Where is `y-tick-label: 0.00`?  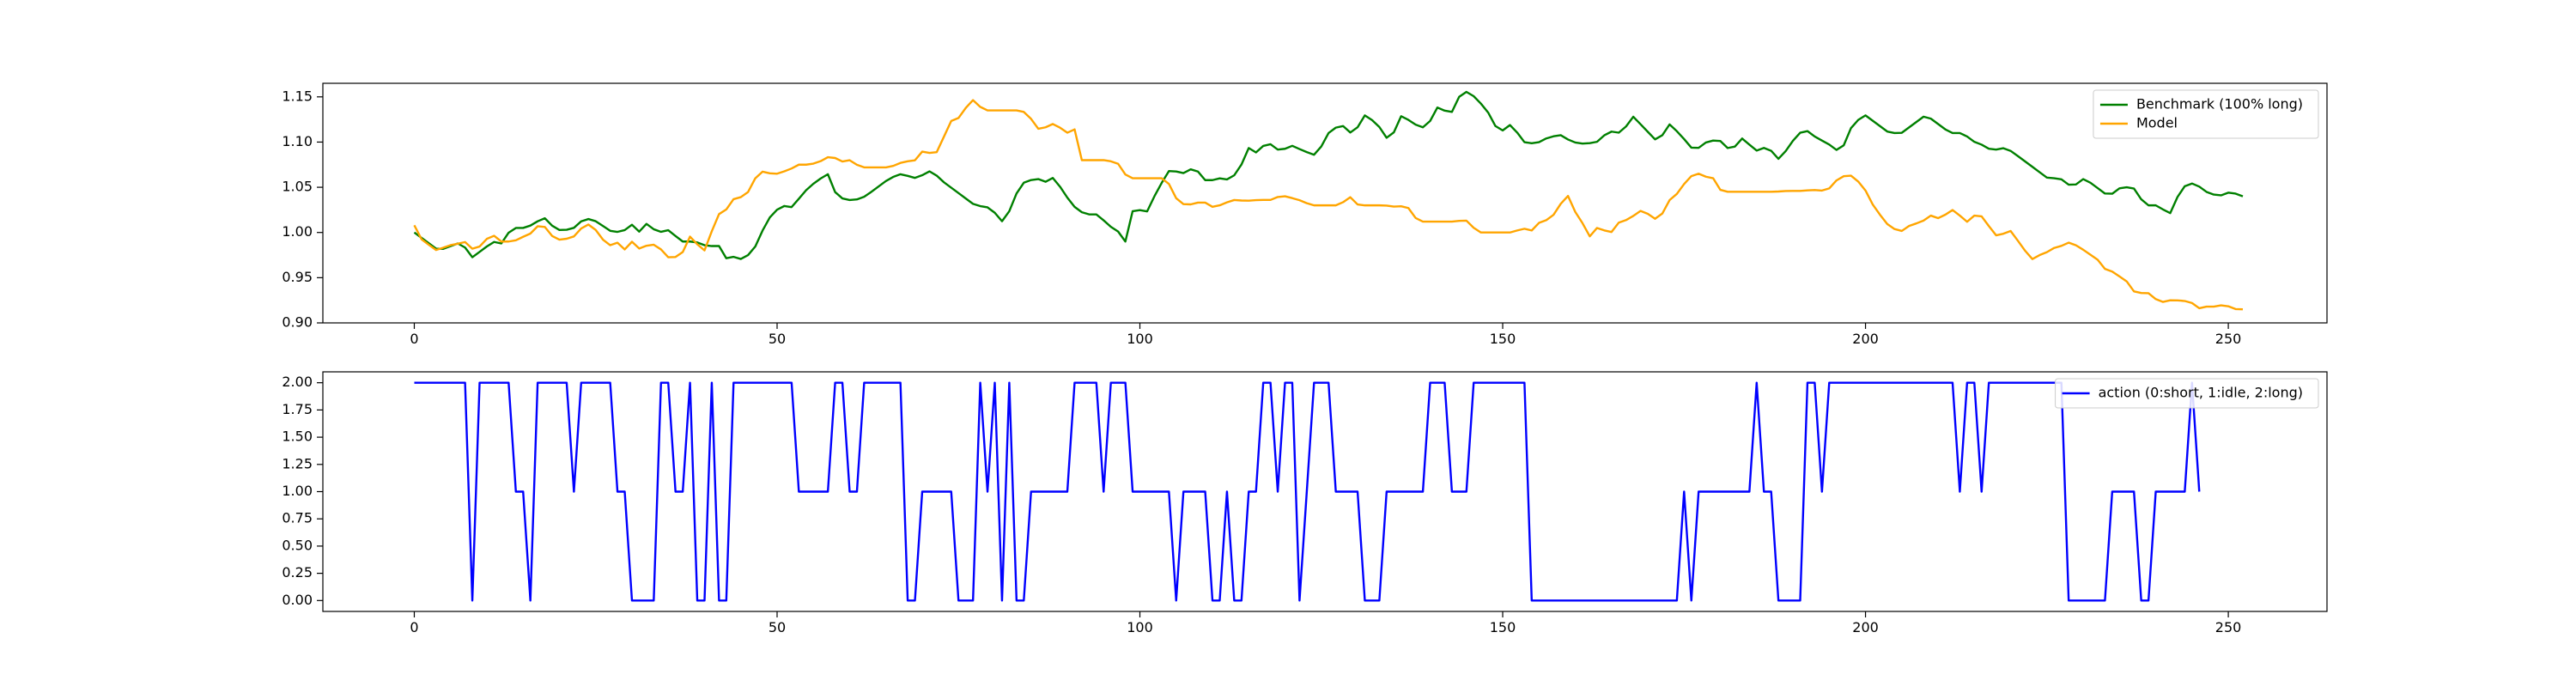 y-tick-label: 0.00 is located at coordinates (297, 600).